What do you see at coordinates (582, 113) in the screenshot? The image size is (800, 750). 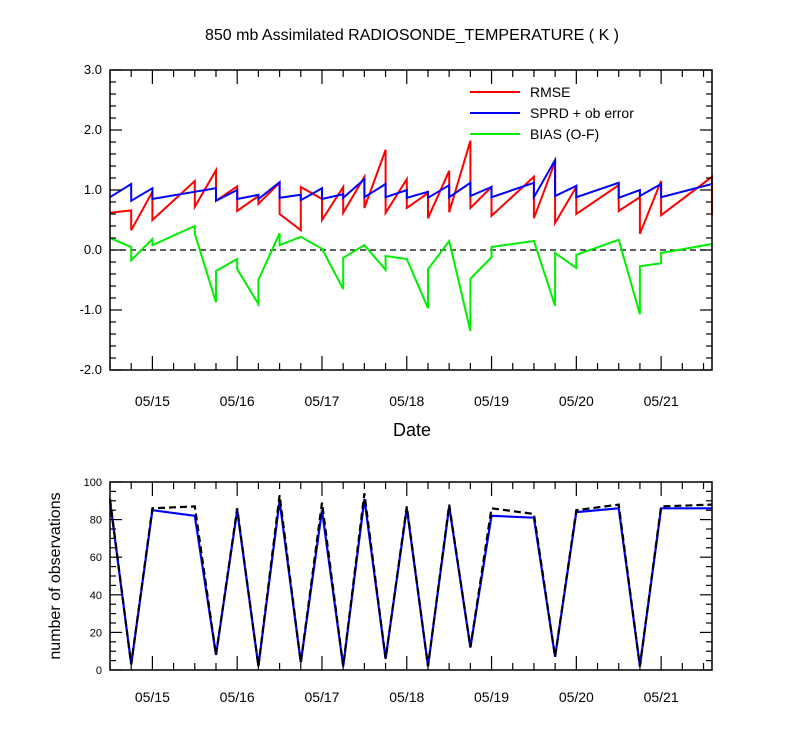 I see `legend-label: SPRD + ob error` at bounding box center [582, 113].